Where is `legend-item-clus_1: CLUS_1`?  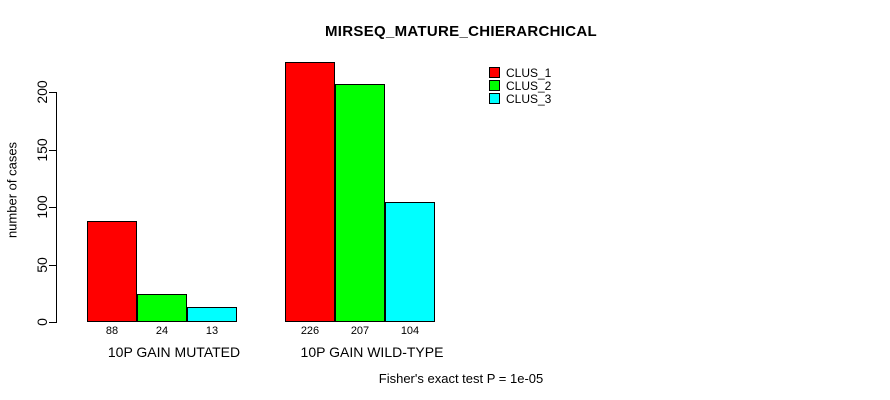 legend-item-clus_1: CLUS_1 is located at coordinates (520, 72).